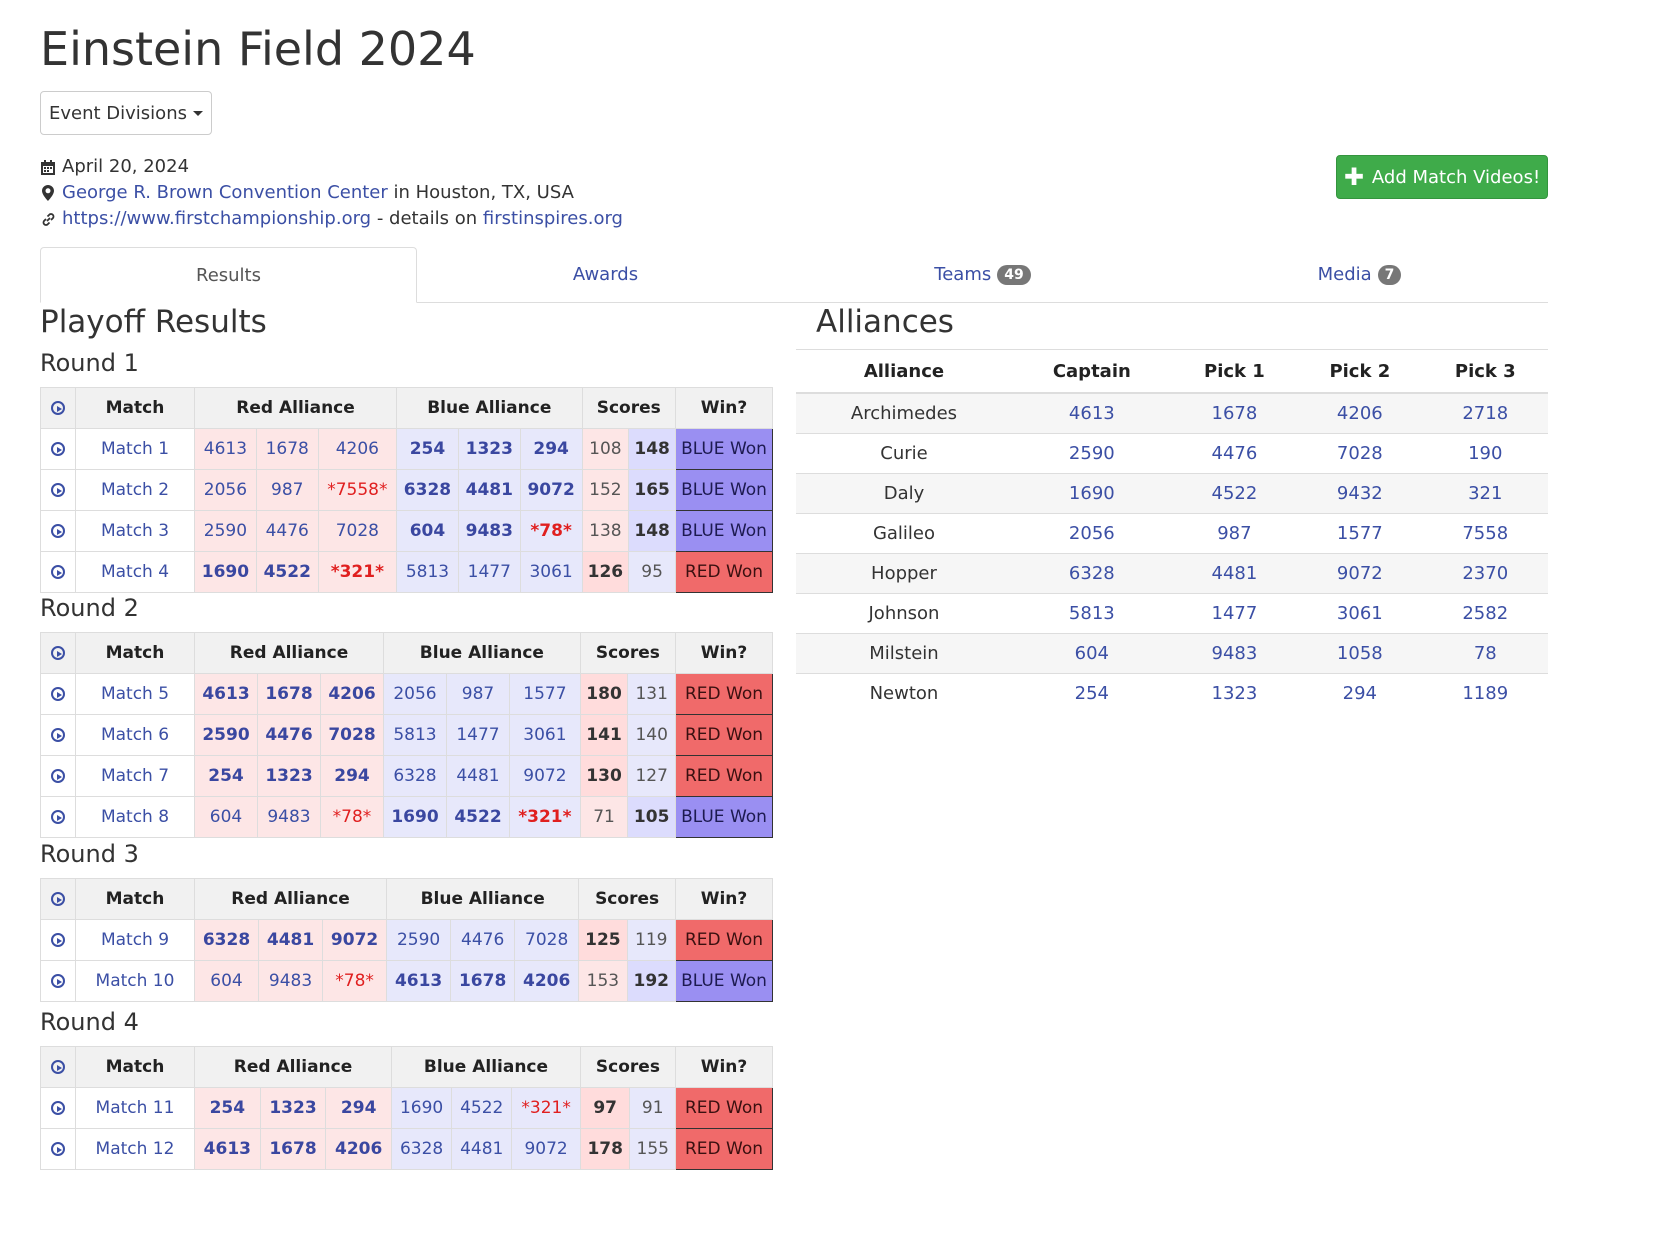  What do you see at coordinates (135, 1108) in the screenshot?
I see `match-link: Match 11` at bounding box center [135, 1108].